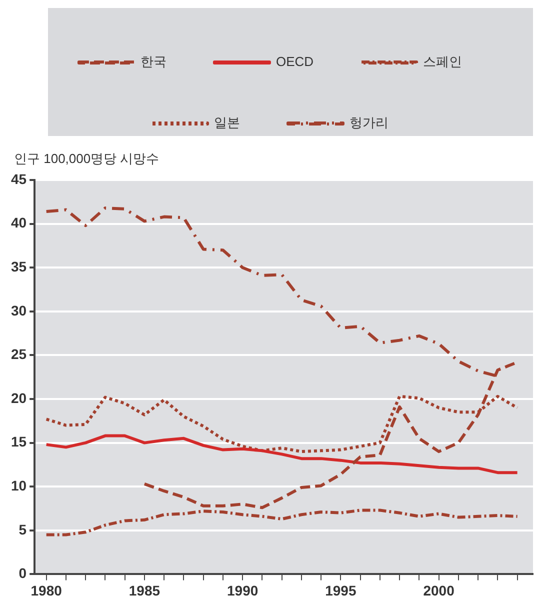 Image resolution: width=555 pixels, height=603 pixels. What do you see at coordinates (281, 522) in the screenshot?
I see `line-series` at bounding box center [281, 522].